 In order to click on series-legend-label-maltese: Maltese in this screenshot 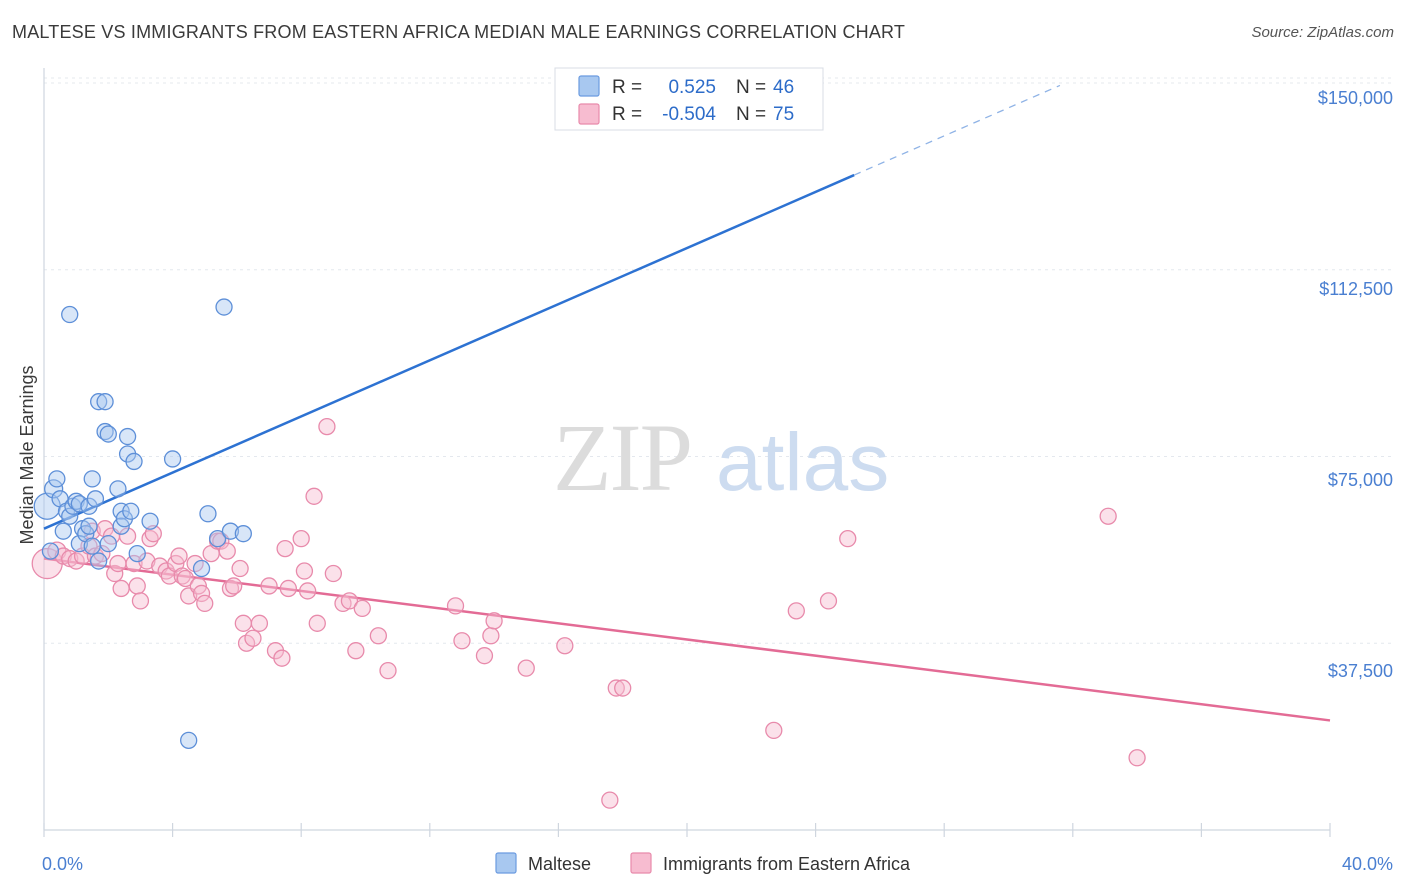, I will do `click(559, 864)`.